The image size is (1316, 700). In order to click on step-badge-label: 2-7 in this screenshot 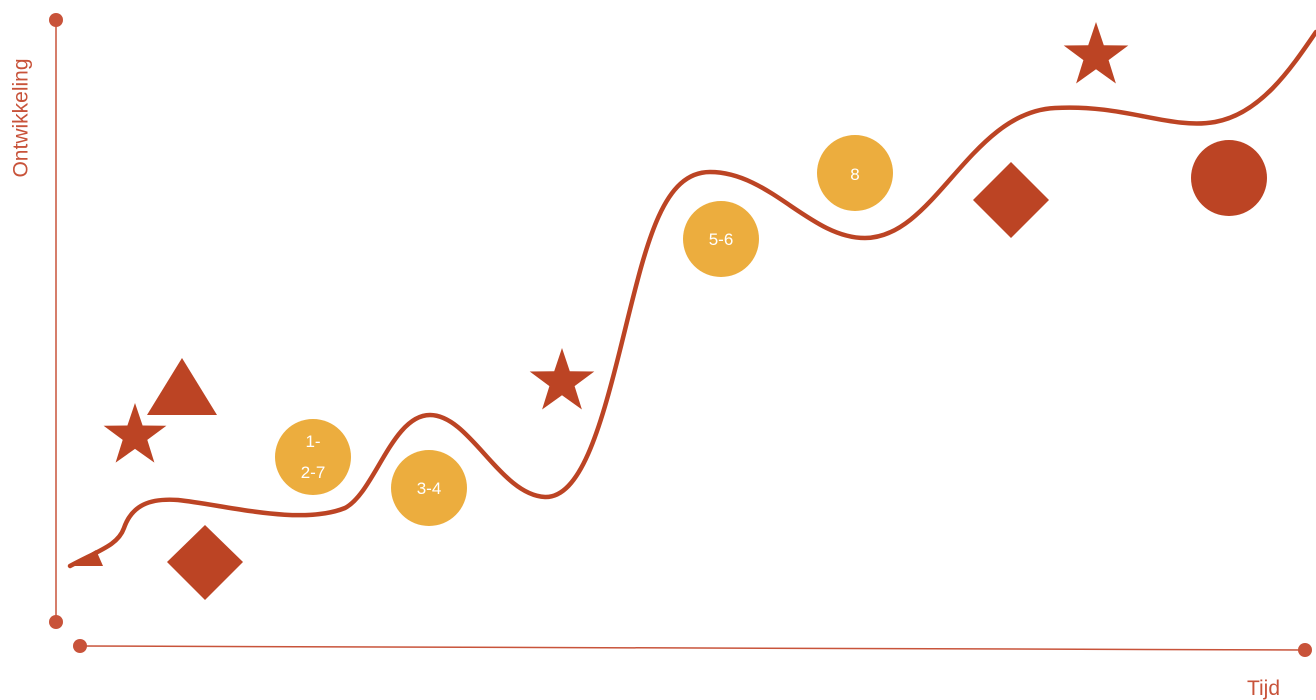, I will do `click(313, 472)`.